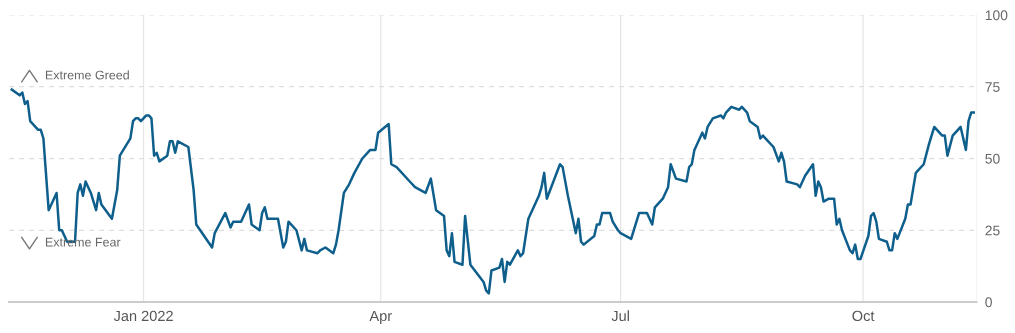 The image size is (1015, 333). Describe the element at coordinates (863, 316) in the screenshot. I see `x-tick-label: Oct` at that location.